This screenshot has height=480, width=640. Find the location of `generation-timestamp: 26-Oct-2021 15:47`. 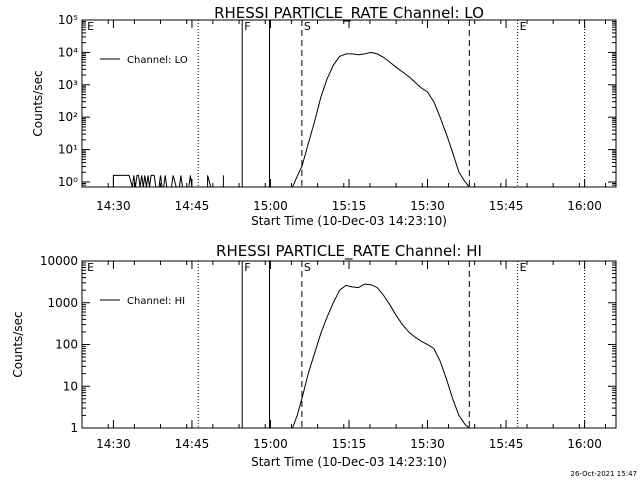

generation-timestamp: 26-Oct-2021 15:47 is located at coordinates (604, 474).